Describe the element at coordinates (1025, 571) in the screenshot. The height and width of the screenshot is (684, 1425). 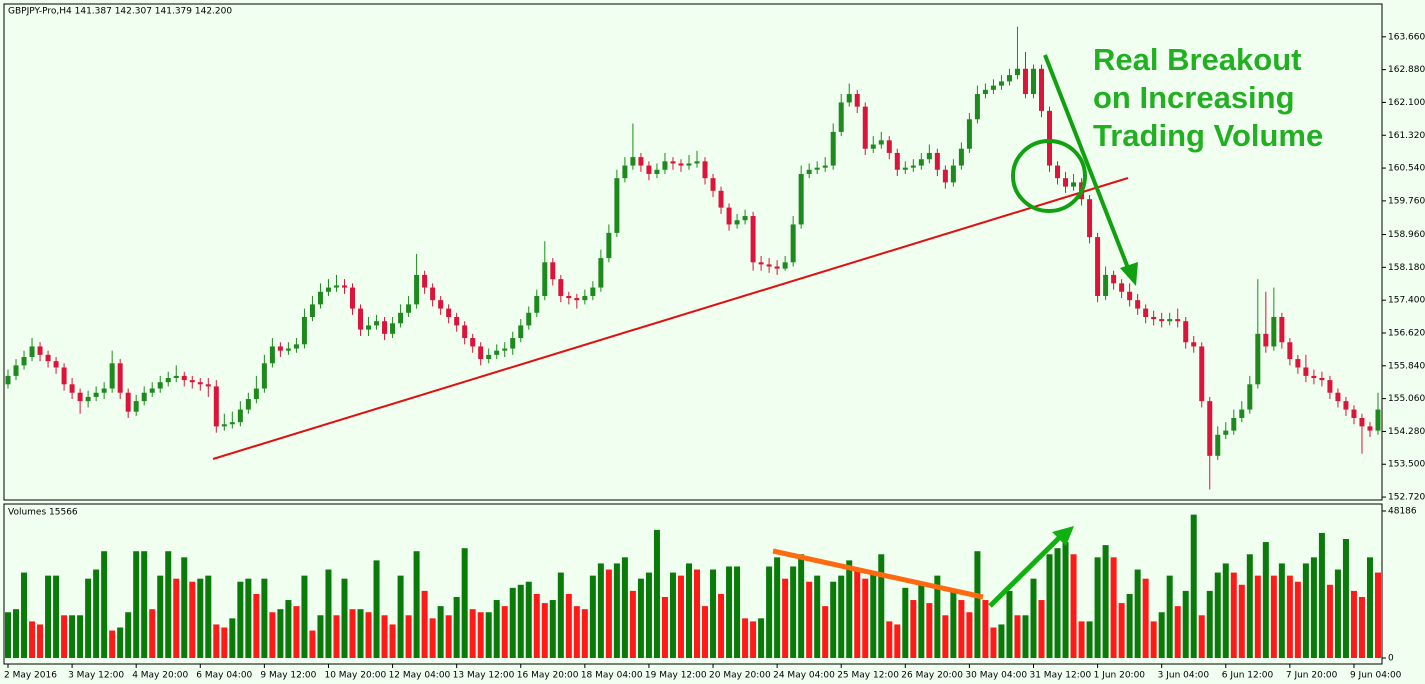
I see `volume-arrow-shaft` at that location.